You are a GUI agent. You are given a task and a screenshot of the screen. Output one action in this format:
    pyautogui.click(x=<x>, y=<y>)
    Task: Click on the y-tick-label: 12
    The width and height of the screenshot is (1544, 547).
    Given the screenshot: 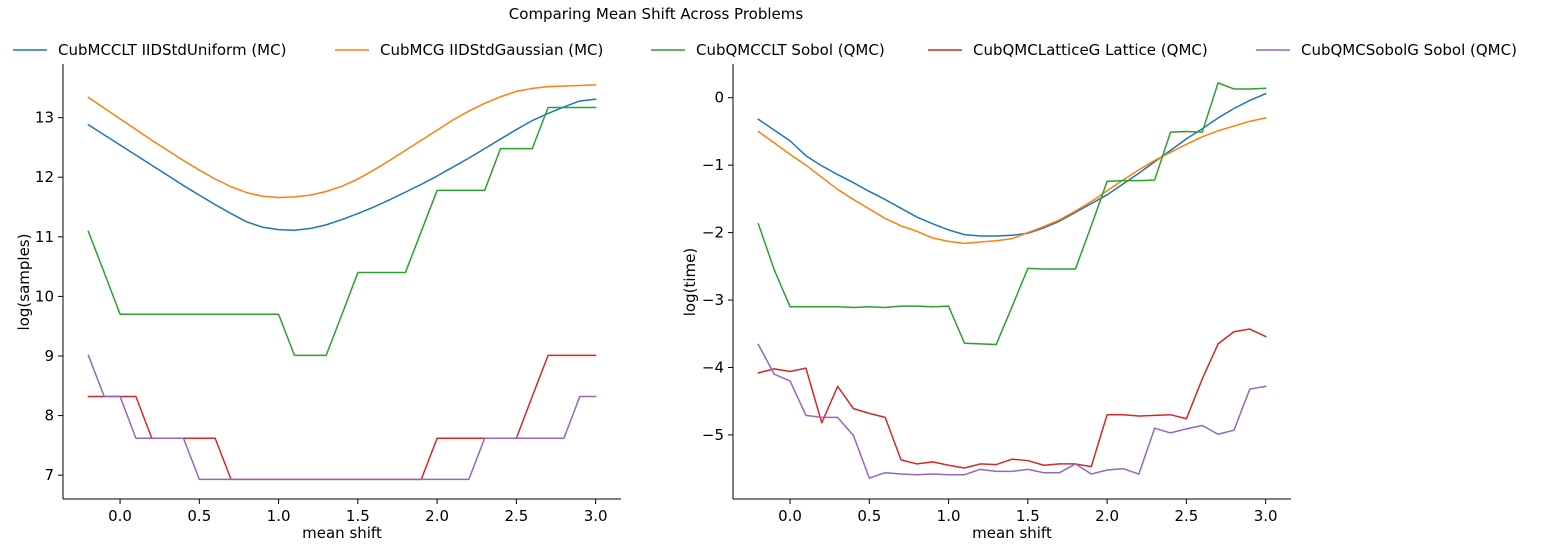 What is the action you would take?
    pyautogui.click(x=44, y=177)
    